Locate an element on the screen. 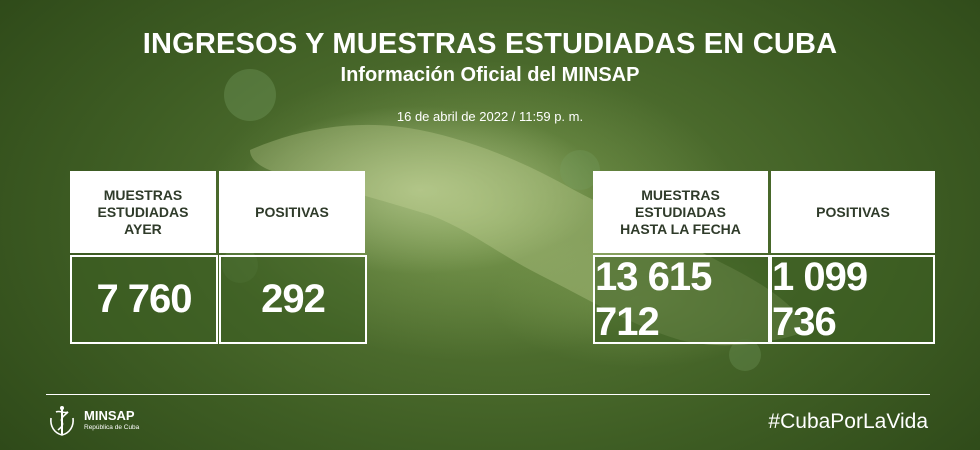 The height and width of the screenshot is (450, 980). left-col1-header: MUESTRAS ESTUDIADAS AYER is located at coordinates (143, 212).